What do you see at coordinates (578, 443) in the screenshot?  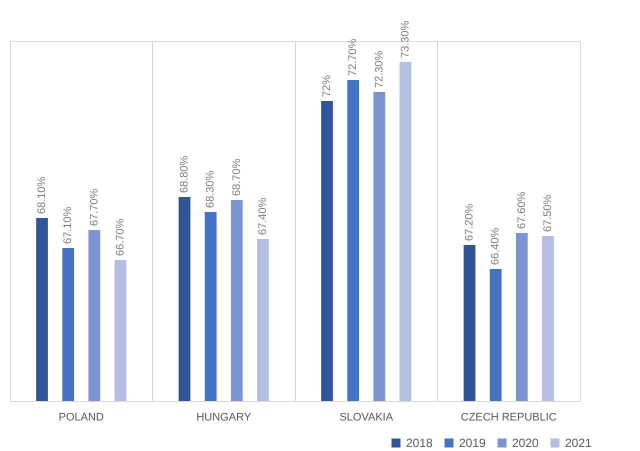 I see `legend-label: 2021` at bounding box center [578, 443].